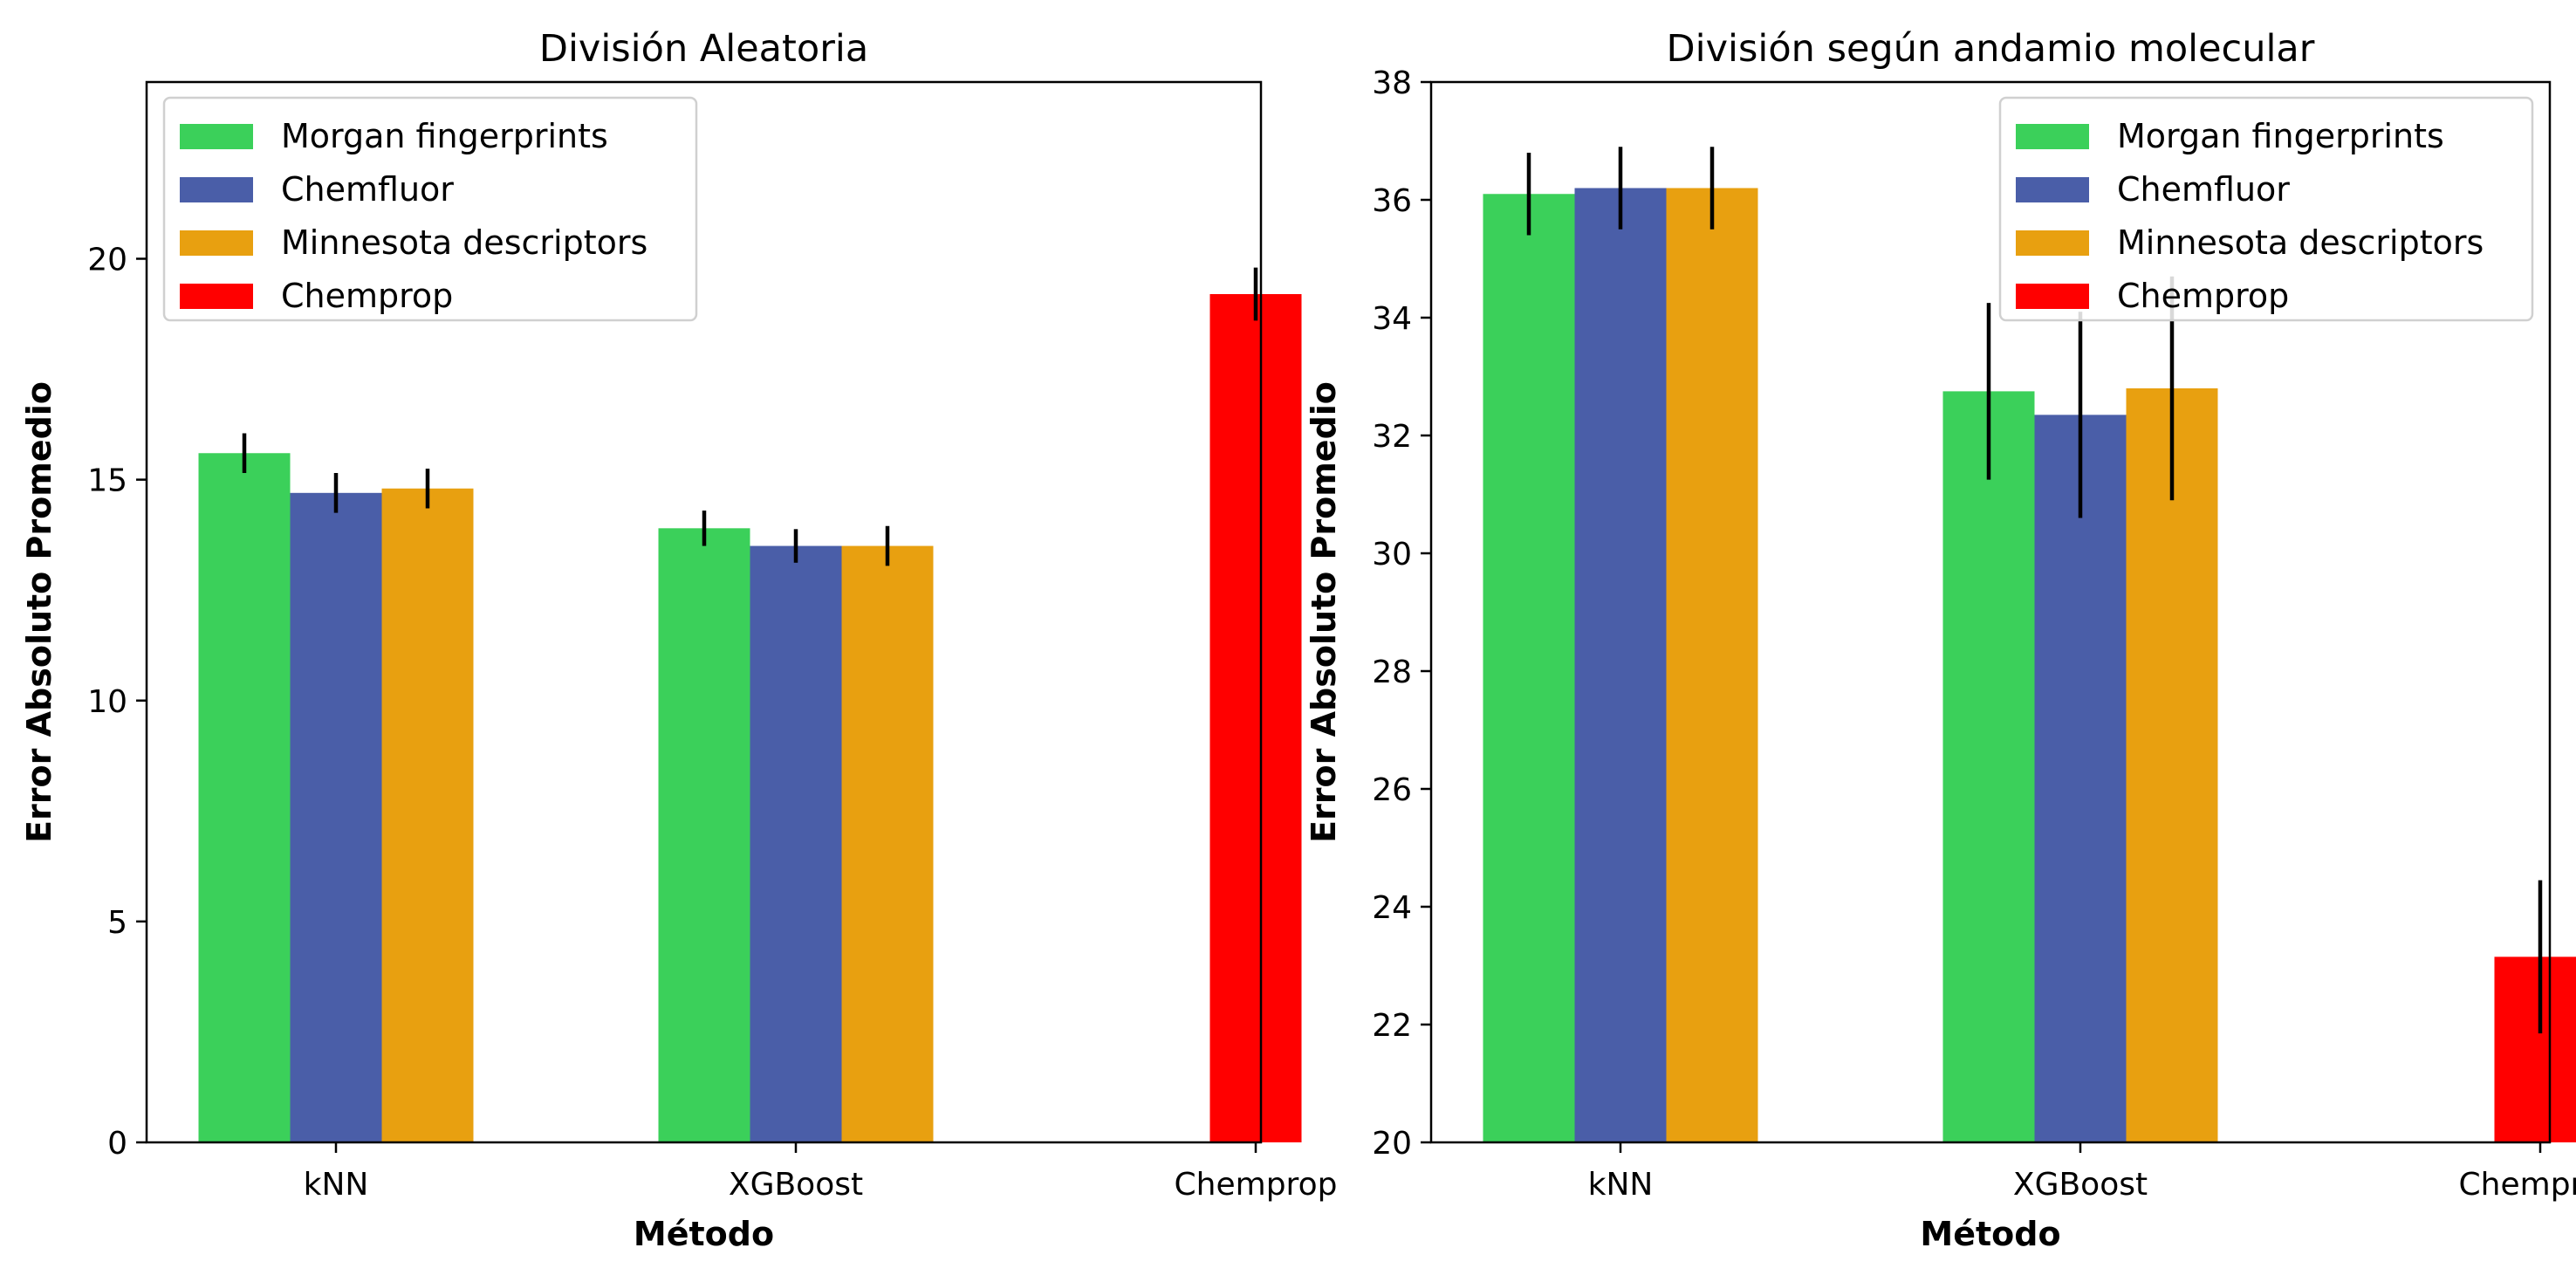  I want to click on y-tick-label: 30, so click(1392, 555).